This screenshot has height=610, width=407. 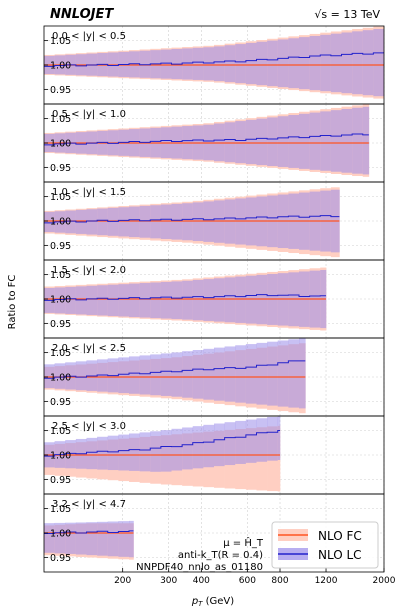 I want to click on annotation-jet-algorithm: anti-k_T(R = 0.4), so click(x=220, y=555).